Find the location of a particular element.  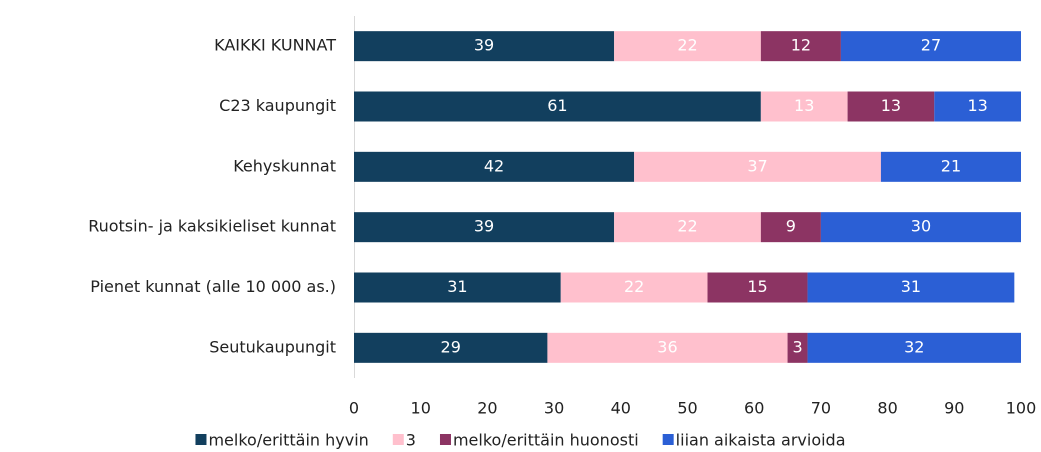

x-tick-label: 50 is located at coordinates (687, 408).